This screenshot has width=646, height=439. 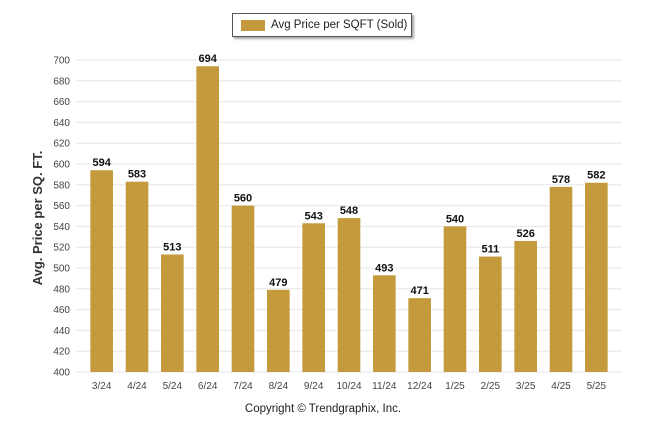 What do you see at coordinates (526, 386) in the screenshot?
I see `x-tick-label: 3/25` at bounding box center [526, 386].